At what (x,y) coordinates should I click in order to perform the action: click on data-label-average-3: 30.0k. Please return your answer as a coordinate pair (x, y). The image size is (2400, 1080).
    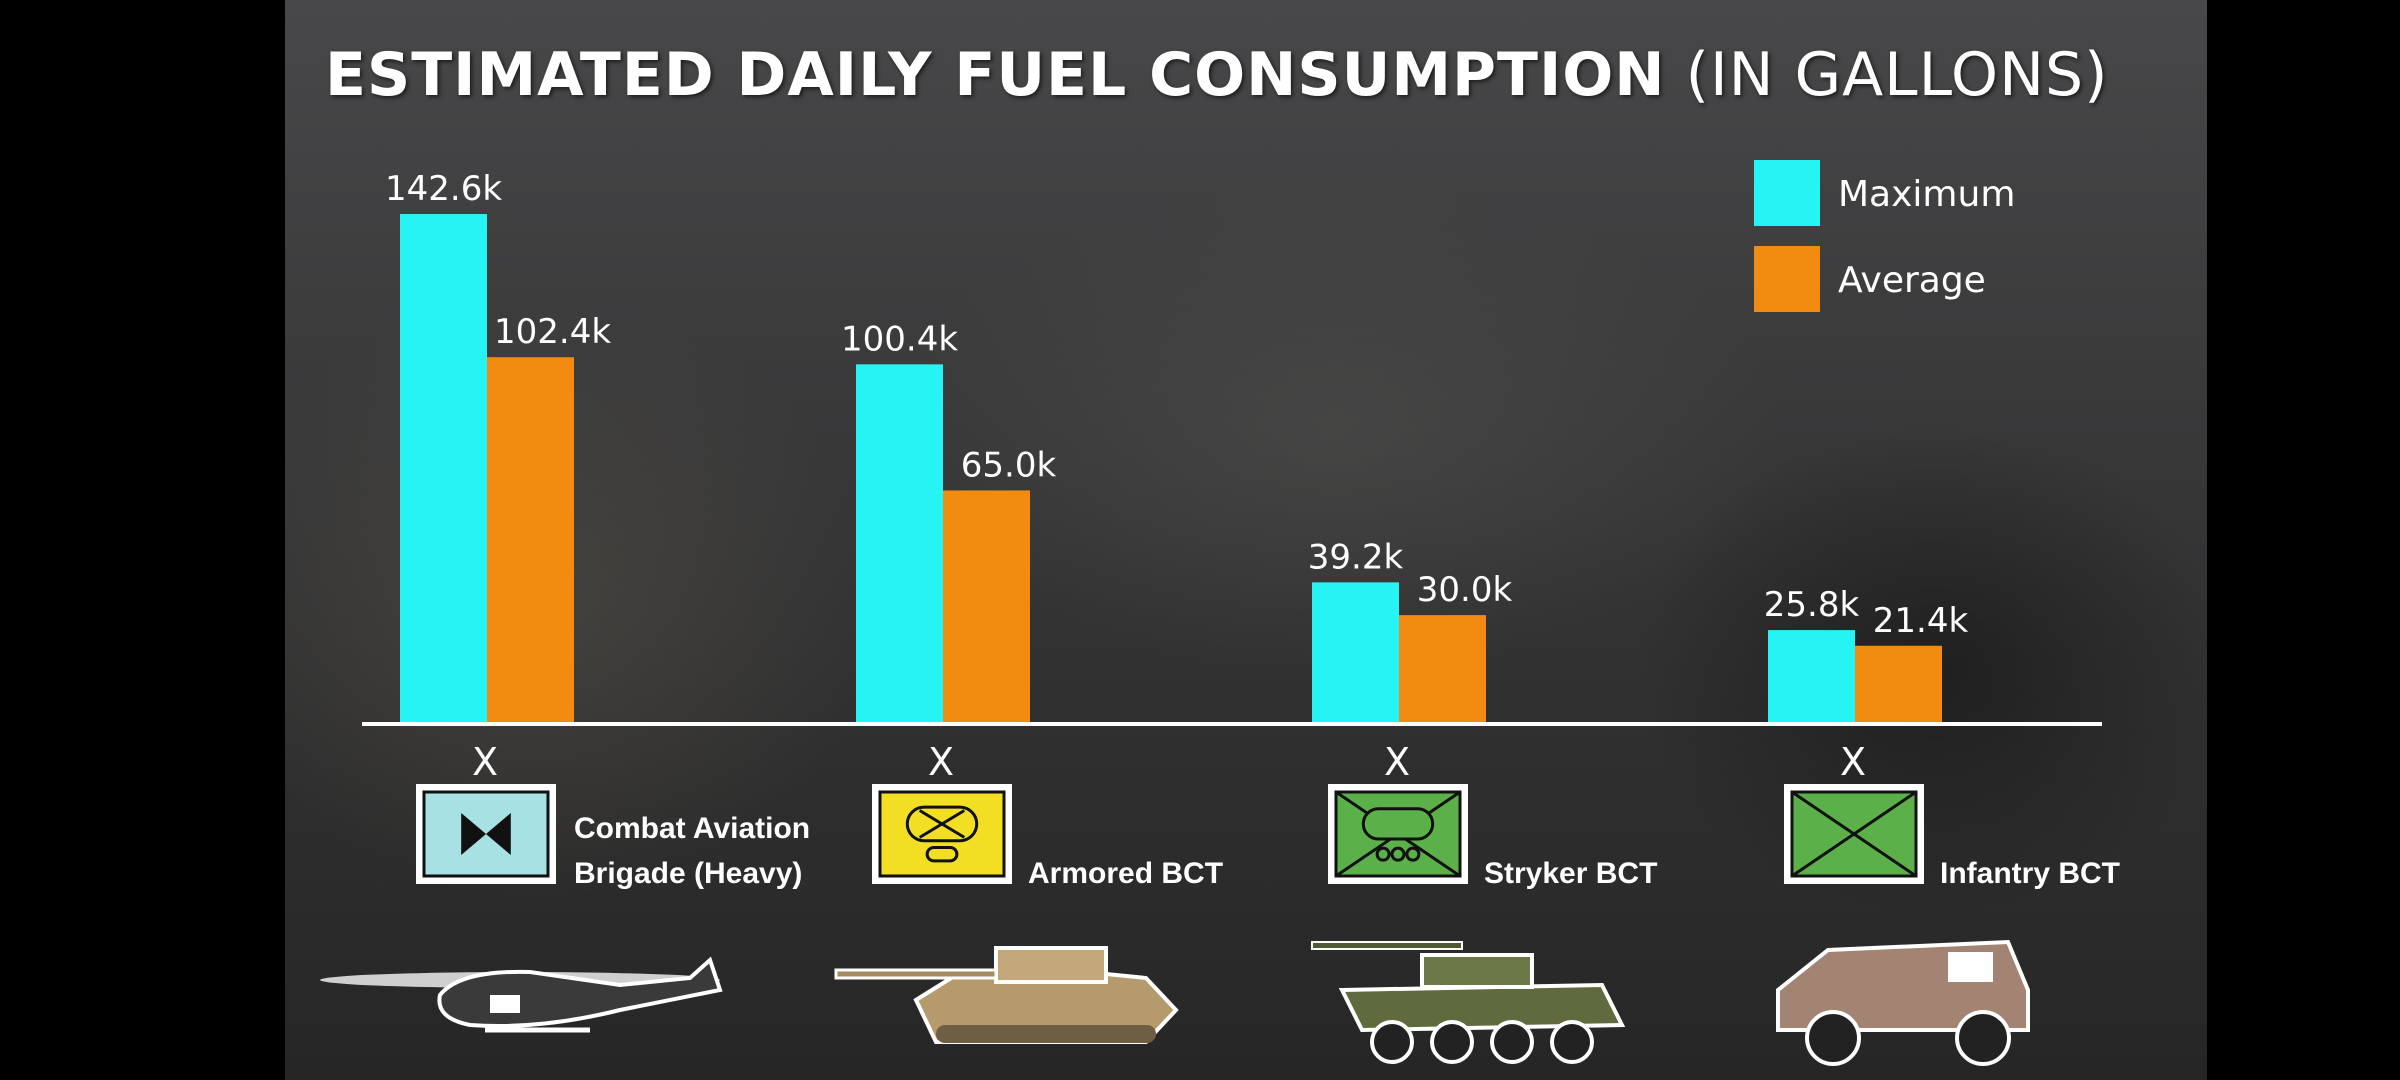
    Looking at the image, I should click on (1465, 590).